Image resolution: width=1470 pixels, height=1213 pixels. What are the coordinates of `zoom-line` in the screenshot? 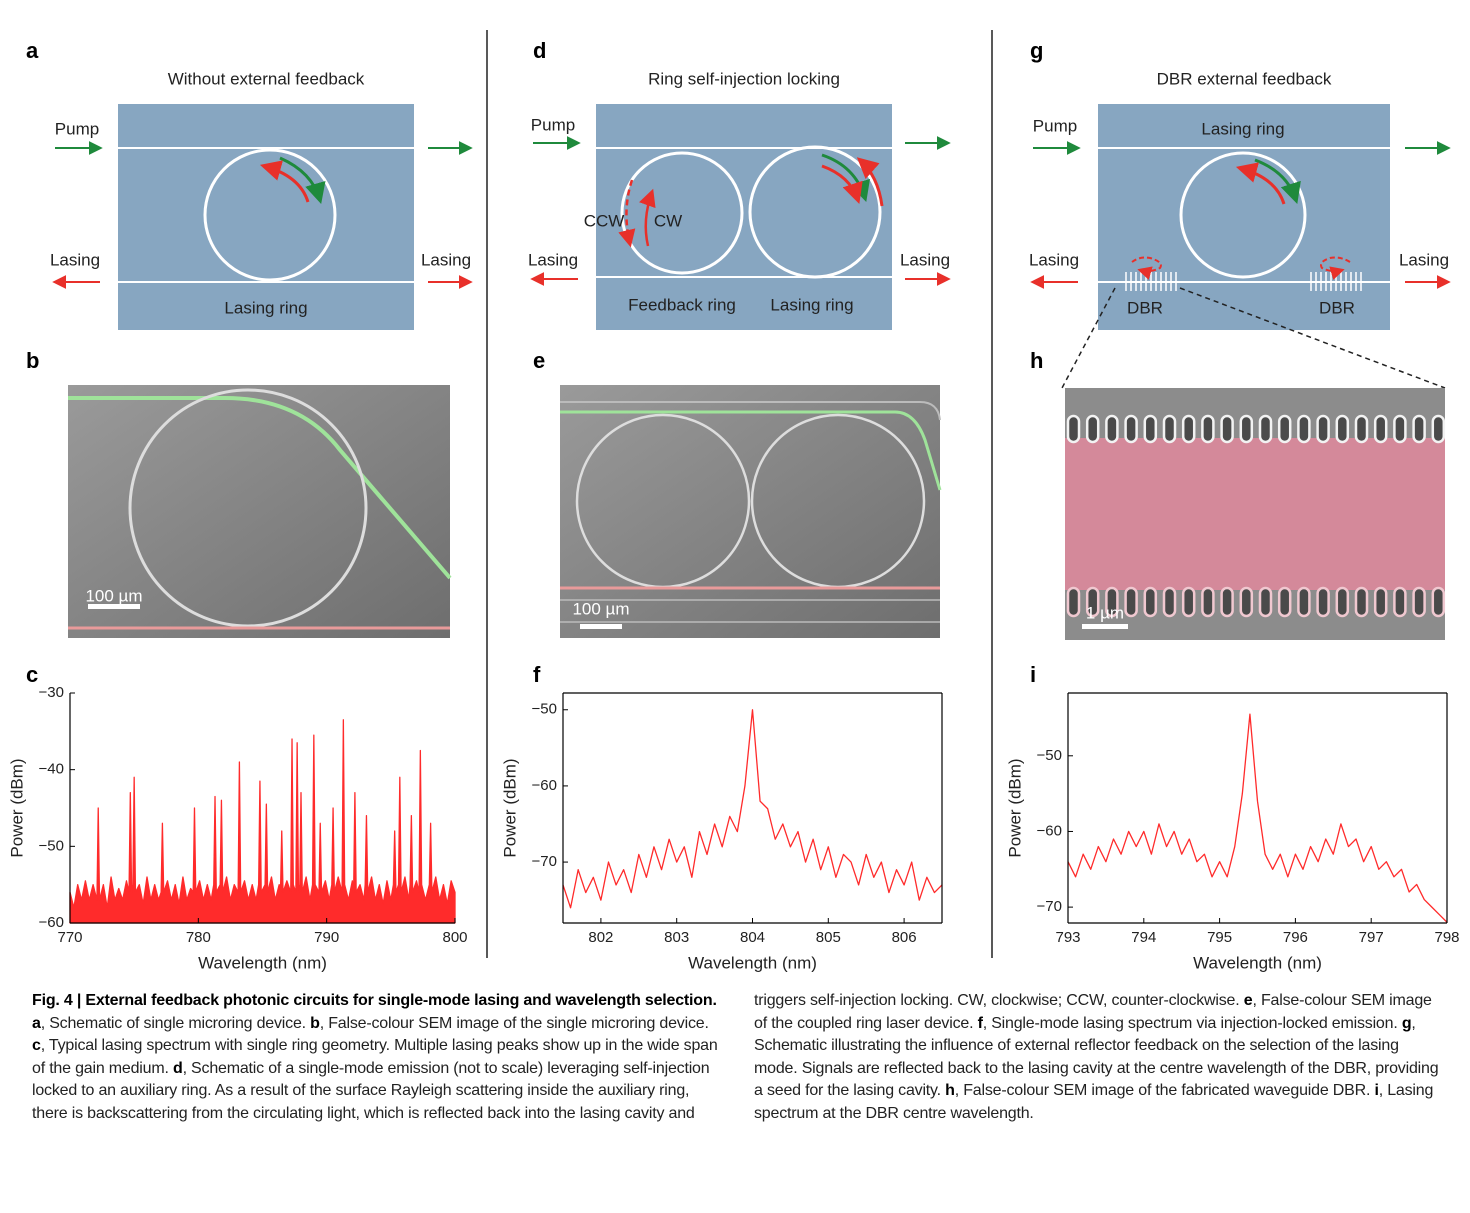 It's located at (1088, 338).